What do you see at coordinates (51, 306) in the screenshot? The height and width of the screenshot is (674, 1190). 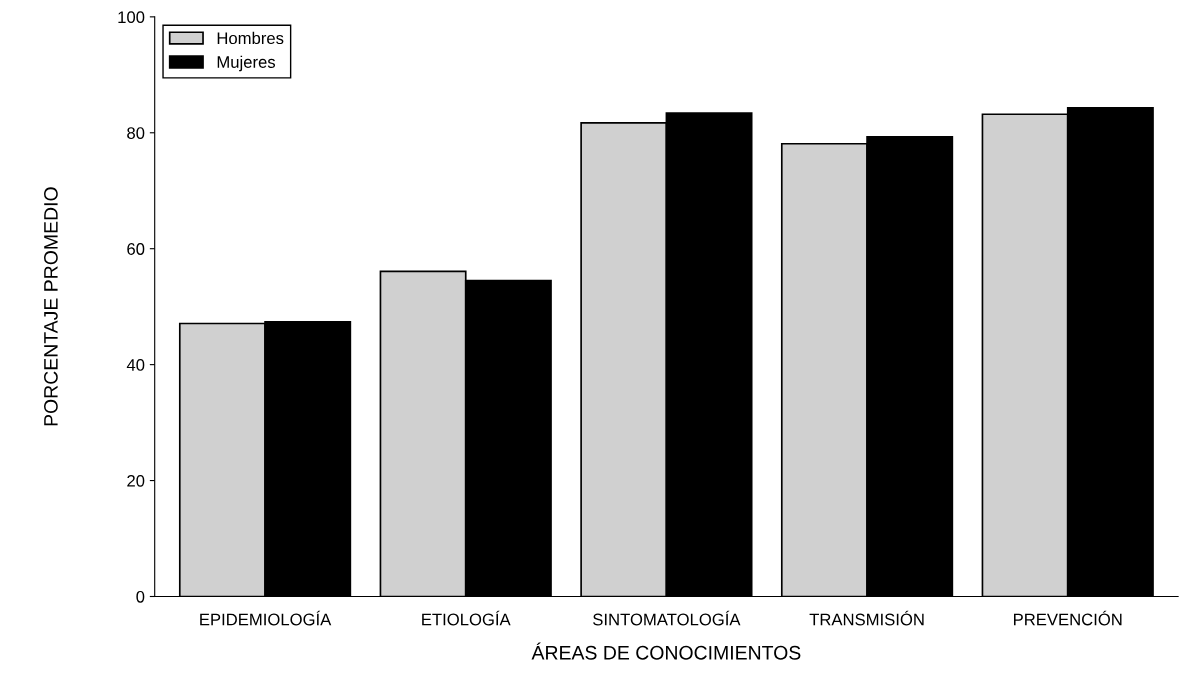 I see `y-axis-title: PORCENTAJE PROMEDIO` at bounding box center [51, 306].